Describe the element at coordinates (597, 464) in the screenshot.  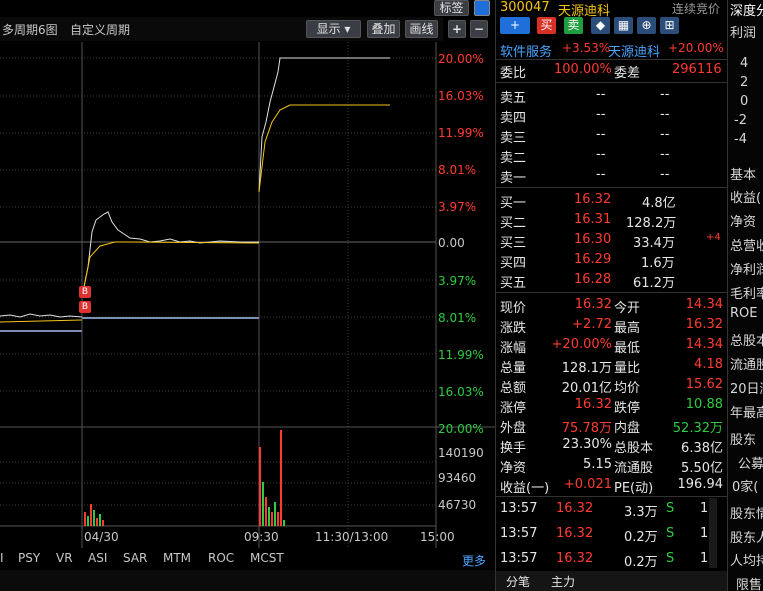
I see `stat-value: 5.15` at that location.